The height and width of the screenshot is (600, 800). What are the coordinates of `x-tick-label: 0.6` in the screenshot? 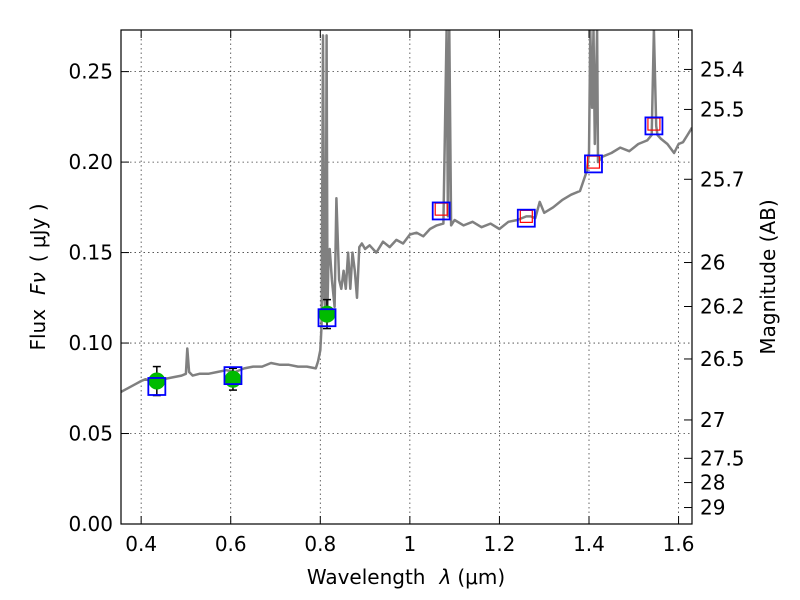 It's located at (231, 544).